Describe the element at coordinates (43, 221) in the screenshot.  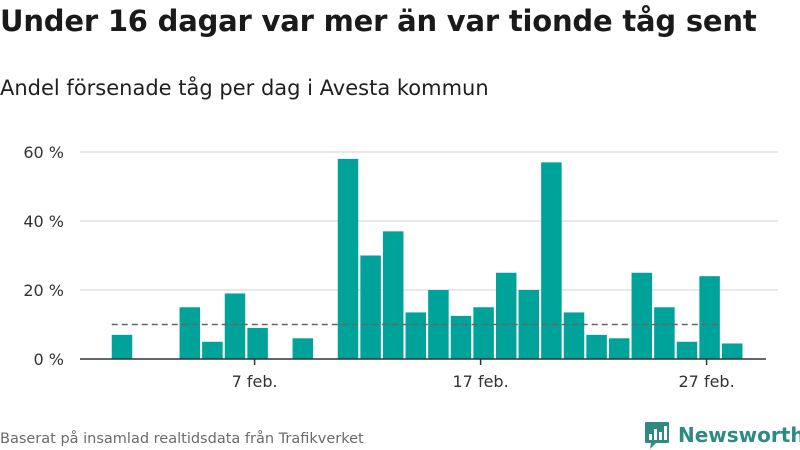
I see `y-tick-label: 40 %` at that location.